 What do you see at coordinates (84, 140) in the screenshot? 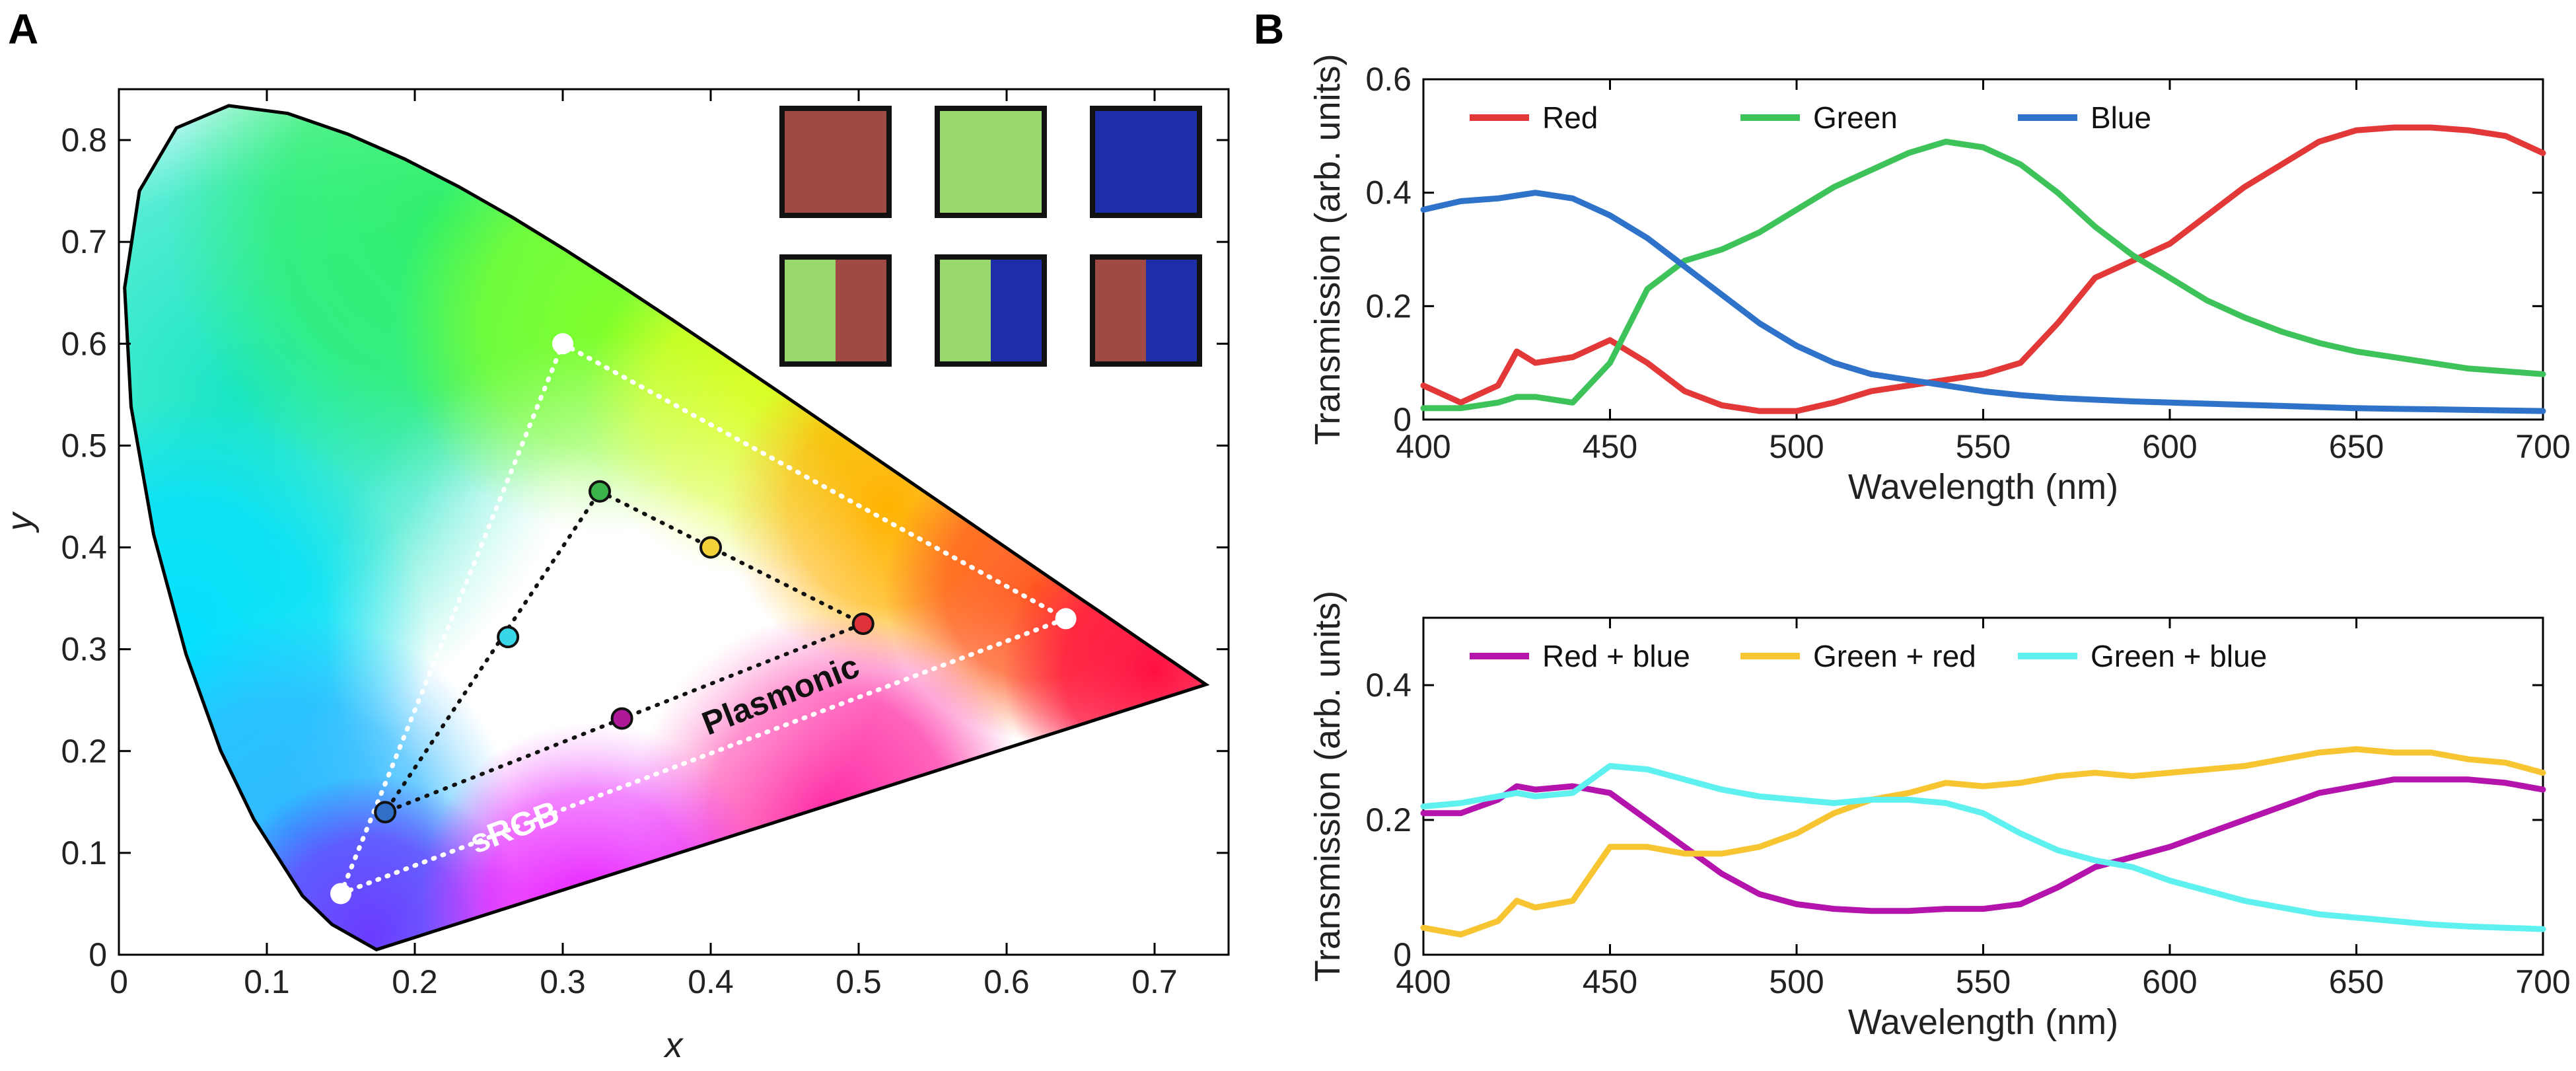
I see `y-tick-label: 0.8` at bounding box center [84, 140].